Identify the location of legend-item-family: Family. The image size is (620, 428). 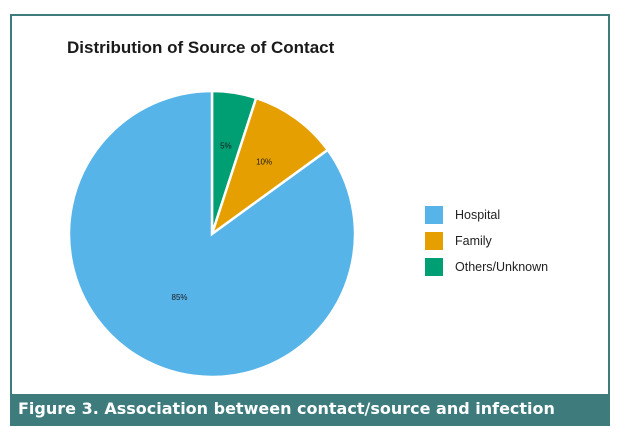
(486, 241).